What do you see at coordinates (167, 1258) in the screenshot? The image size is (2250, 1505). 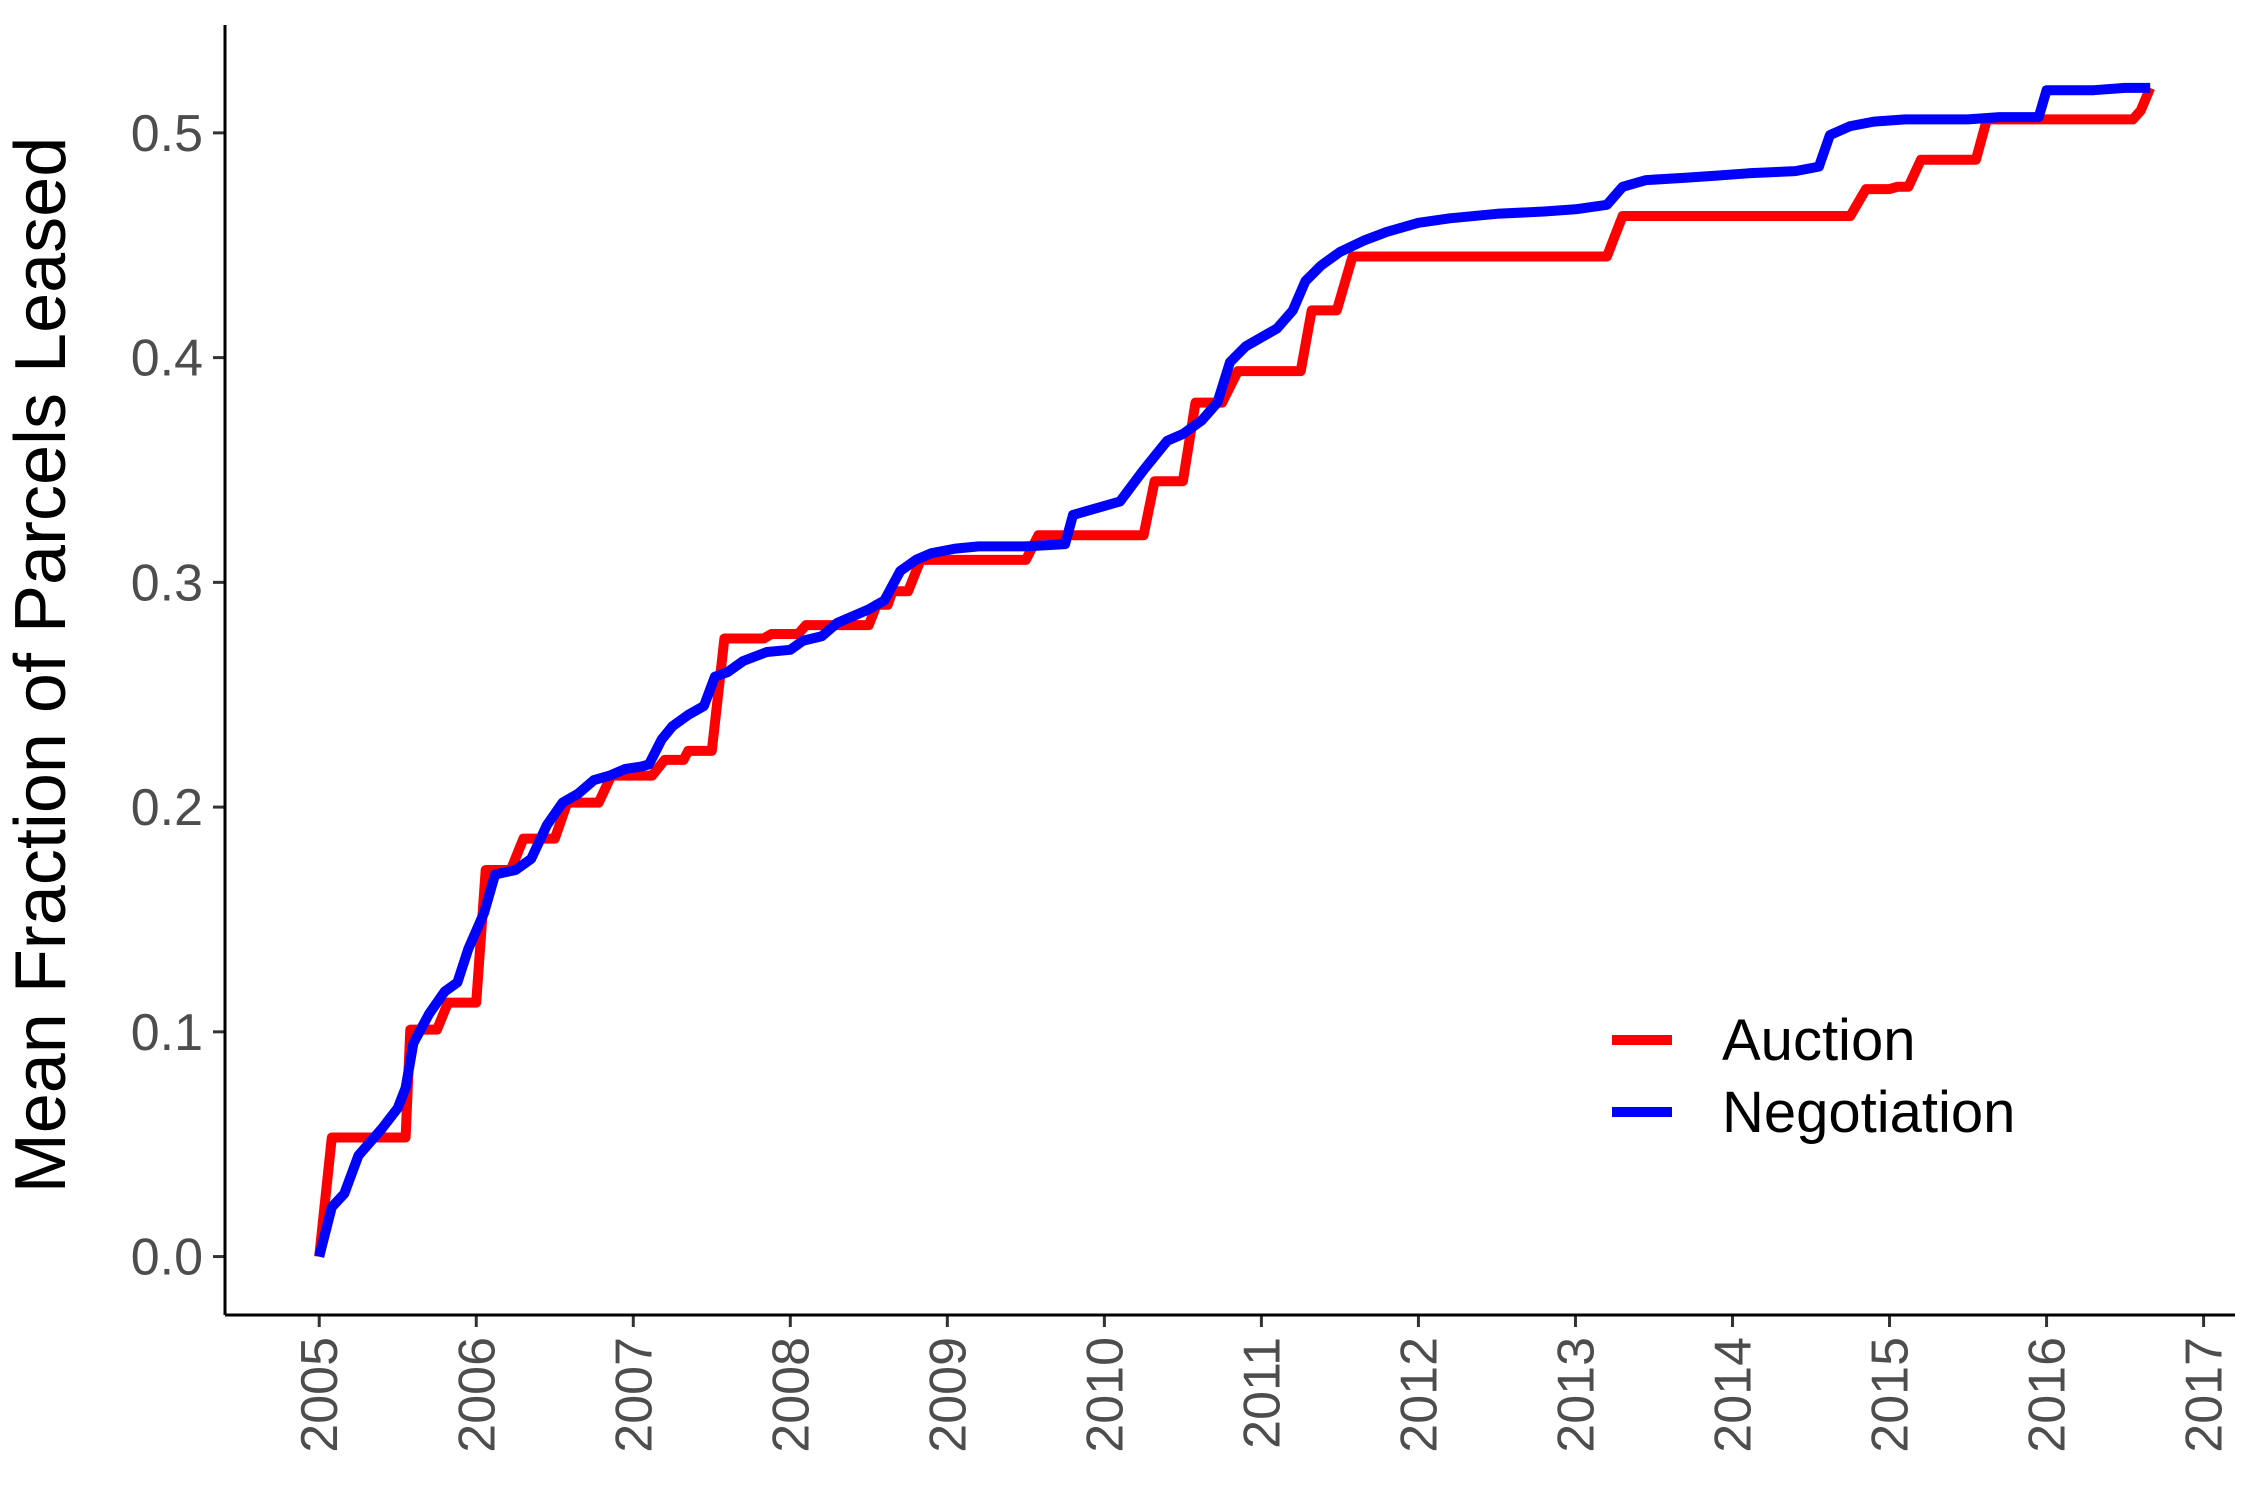 I see `y-tick-label: 0.0` at bounding box center [167, 1258].